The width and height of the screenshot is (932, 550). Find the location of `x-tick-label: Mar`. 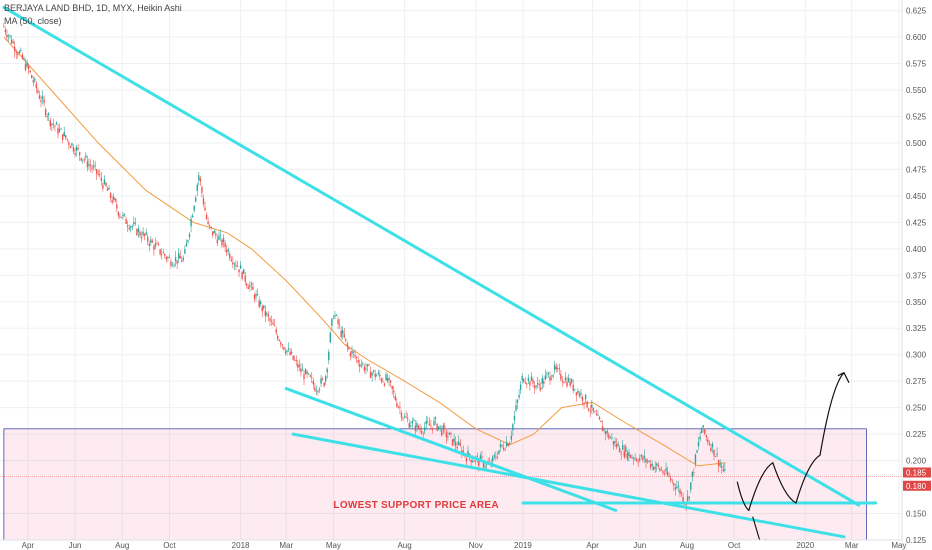

x-tick-label: Mar is located at coordinates (852, 545).